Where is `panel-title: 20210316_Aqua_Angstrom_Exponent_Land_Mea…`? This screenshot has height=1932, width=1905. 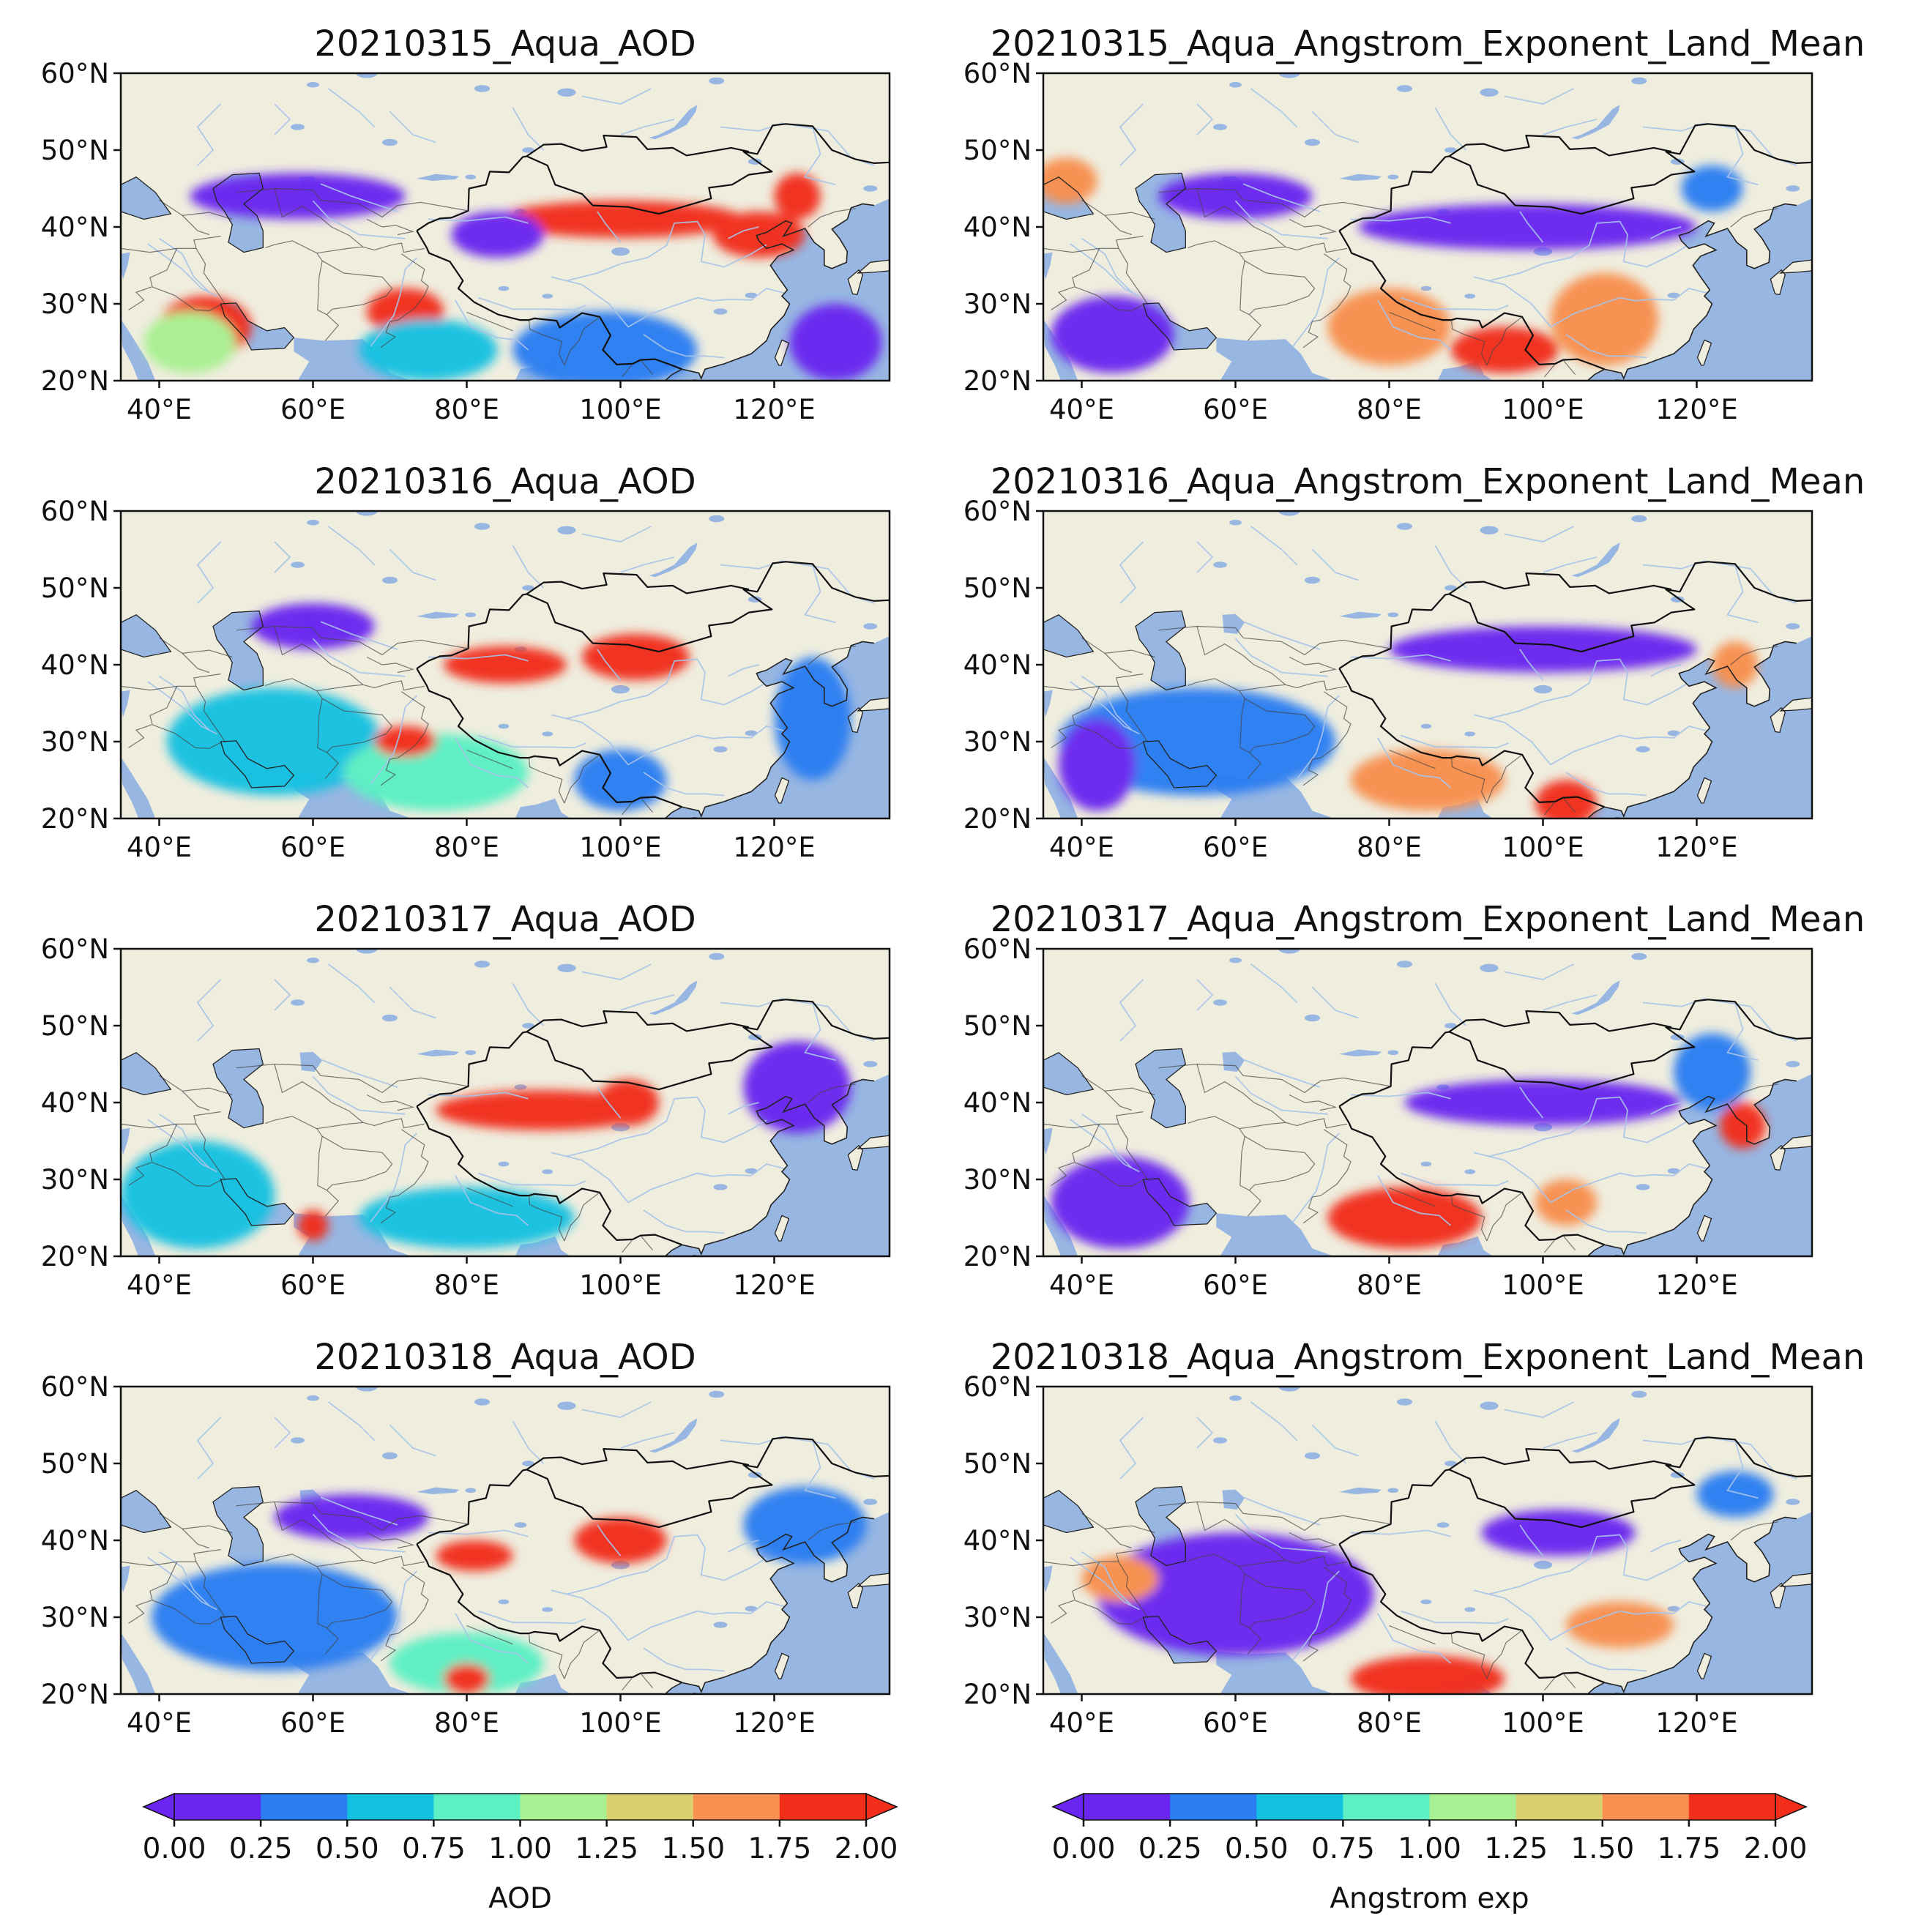
panel-title: 20210316_Aqua_Angstrom_Exponent_Land_Mea… is located at coordinates (1428, 482).